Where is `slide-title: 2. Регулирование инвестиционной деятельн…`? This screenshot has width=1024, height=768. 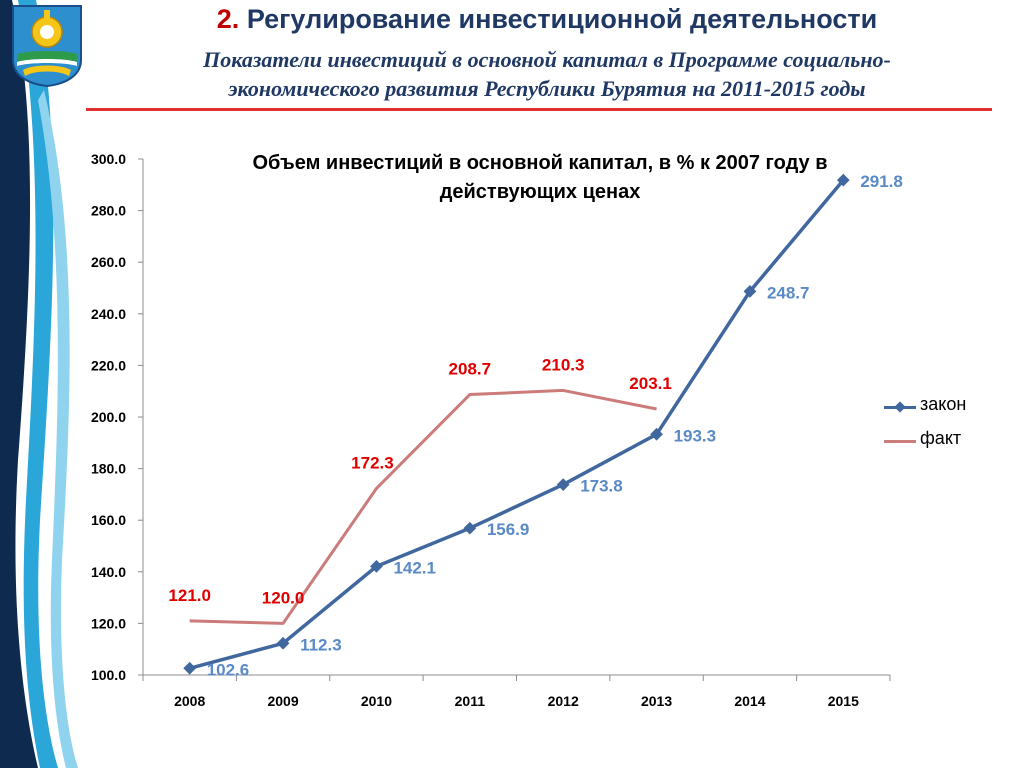
slide-title: 2. Регулирование инвестиционной деятельн… is located at coordinates (547, 19).